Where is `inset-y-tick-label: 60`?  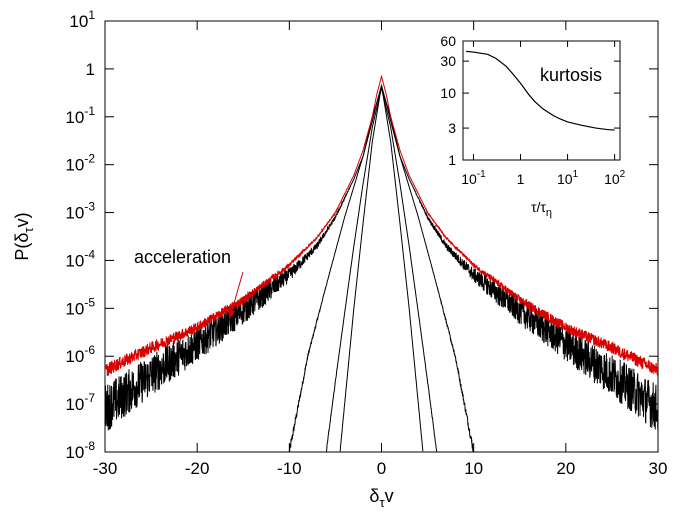 inset-y-tick-label: 60 is located at coordinates (448, 41).